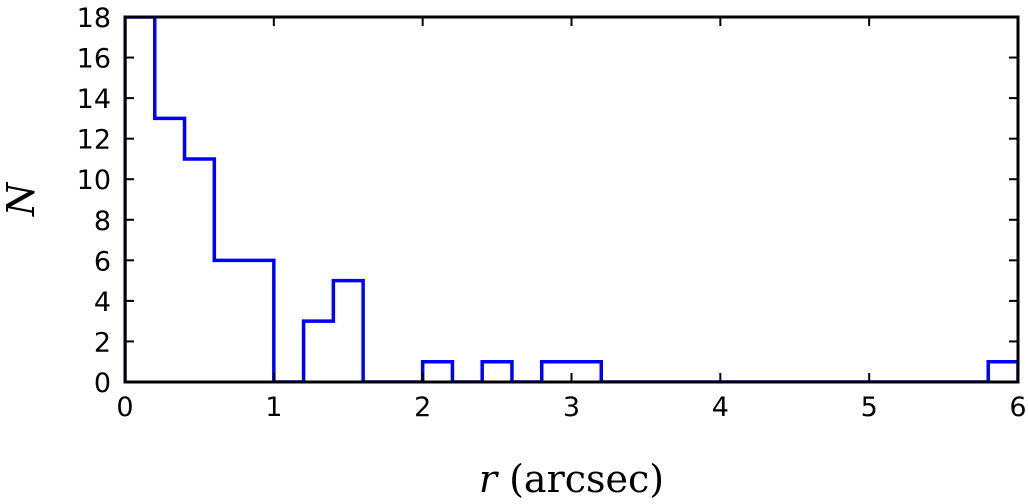  What do you see at coordinates (94, 180) in the screenshot?
I see `y-tick-label: 10` at bounding box center [94, 180].